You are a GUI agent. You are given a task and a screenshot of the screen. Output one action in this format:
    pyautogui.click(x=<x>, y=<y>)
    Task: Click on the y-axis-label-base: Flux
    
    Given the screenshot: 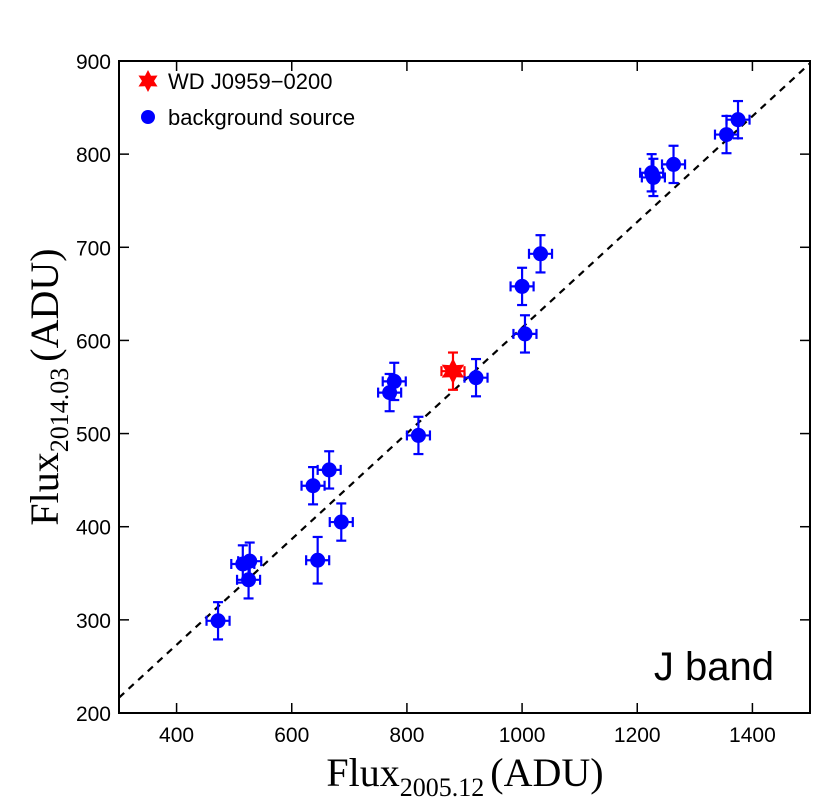 What is the action you would take?
    pyautogui.click(x=44, y=488)
    